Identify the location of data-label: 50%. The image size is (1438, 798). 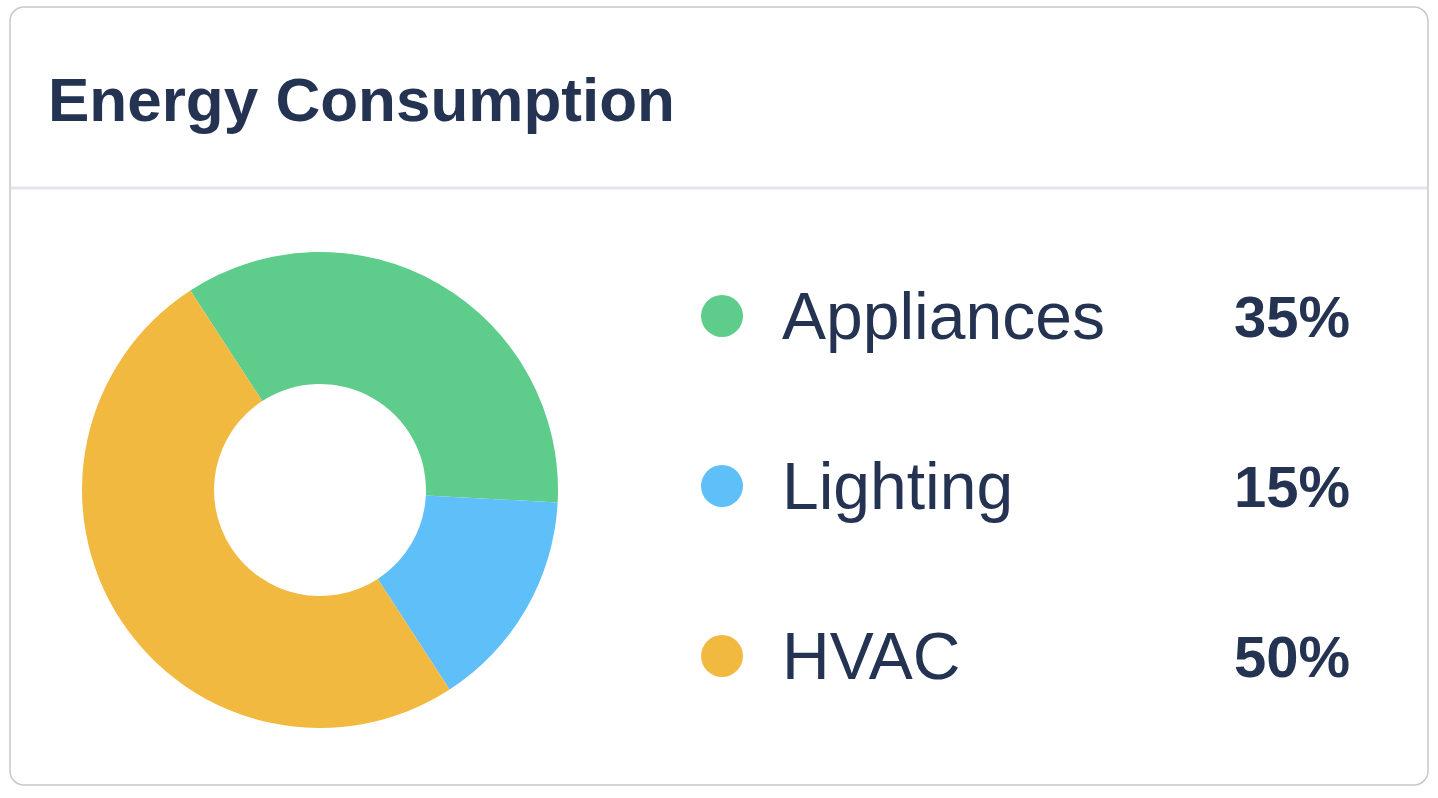
(1291, 656).